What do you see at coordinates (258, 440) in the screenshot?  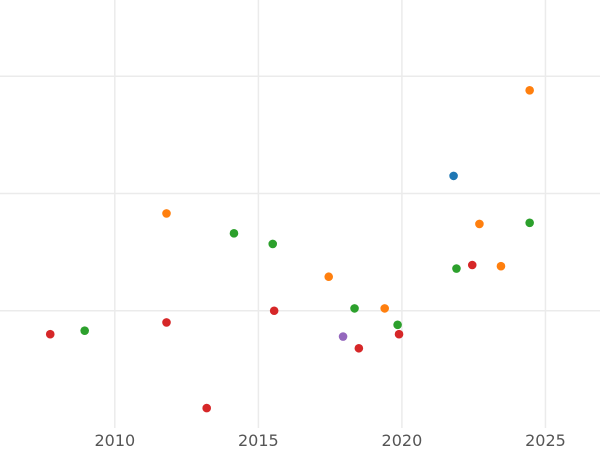 I see `x-tick-label-2015: 2015` at bounding box center [258, 440].